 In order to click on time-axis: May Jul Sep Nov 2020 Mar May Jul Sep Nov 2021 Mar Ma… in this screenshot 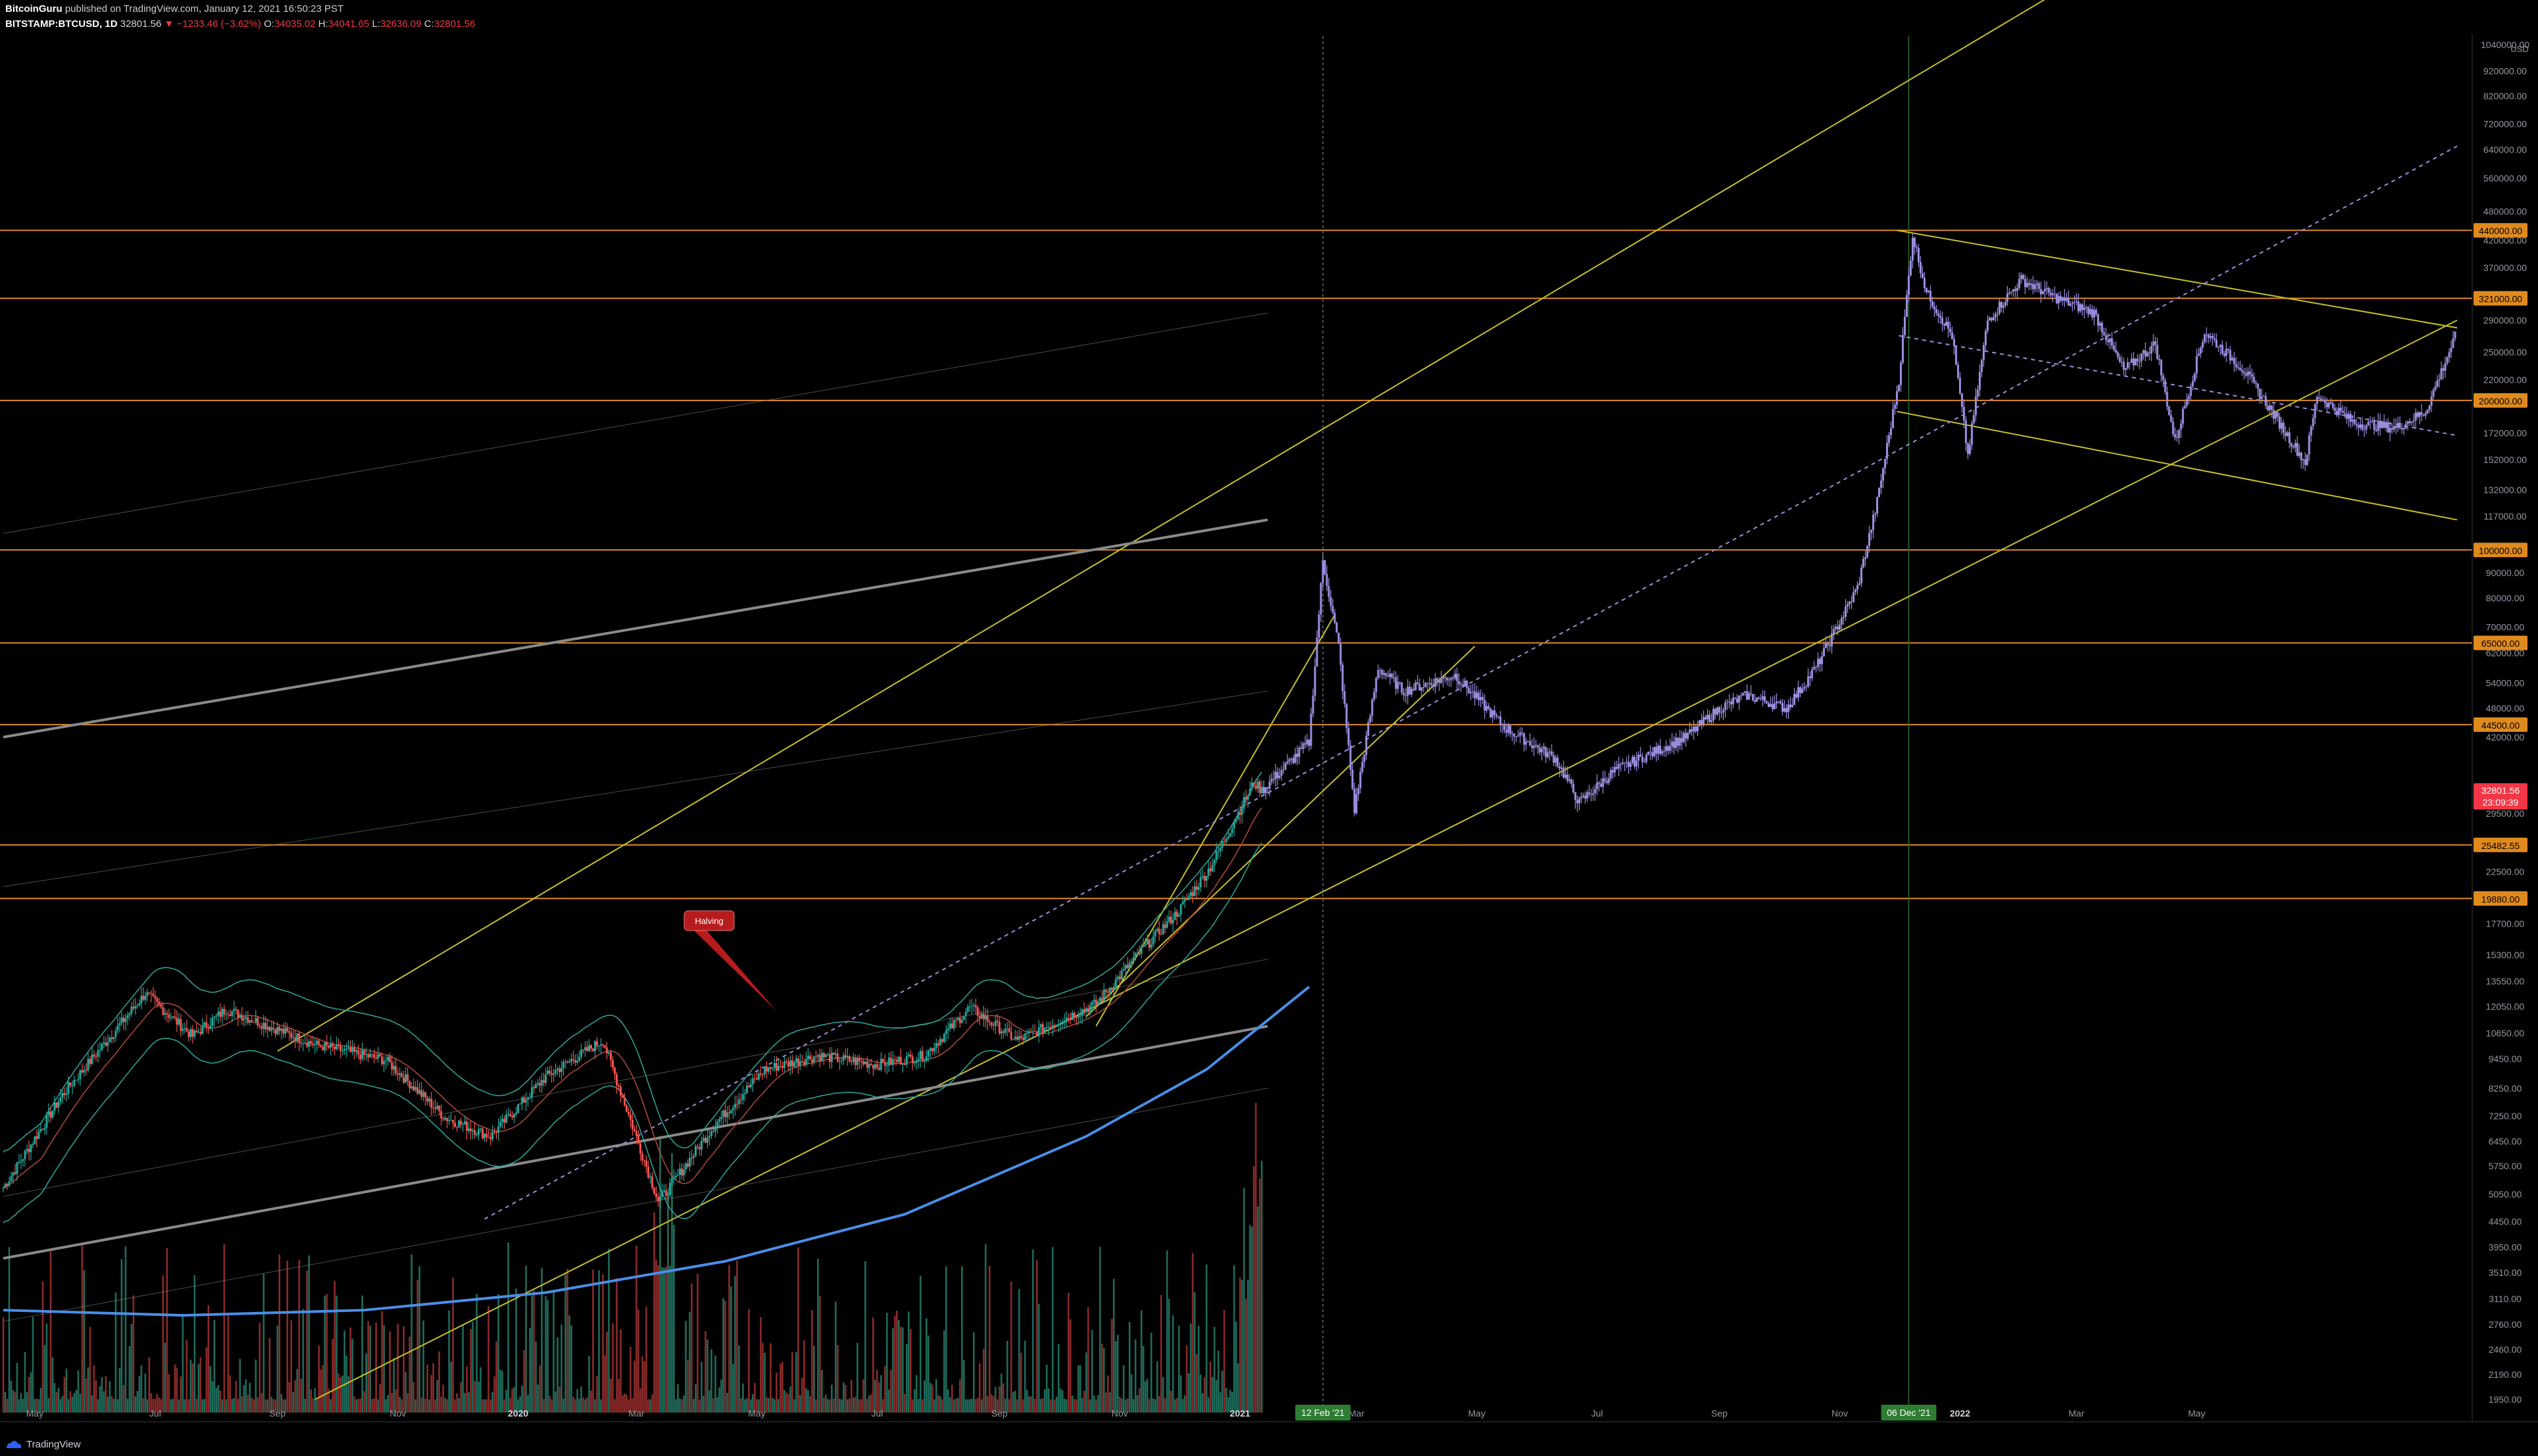, I will do `click(1269, 1413)`.